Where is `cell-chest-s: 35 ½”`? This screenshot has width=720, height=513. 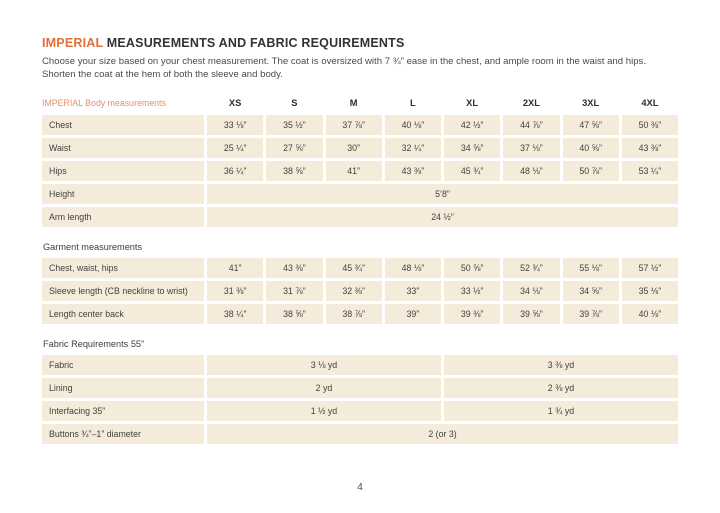 cell-chest-s: 35 ½” is located at coordinates (294, 124).